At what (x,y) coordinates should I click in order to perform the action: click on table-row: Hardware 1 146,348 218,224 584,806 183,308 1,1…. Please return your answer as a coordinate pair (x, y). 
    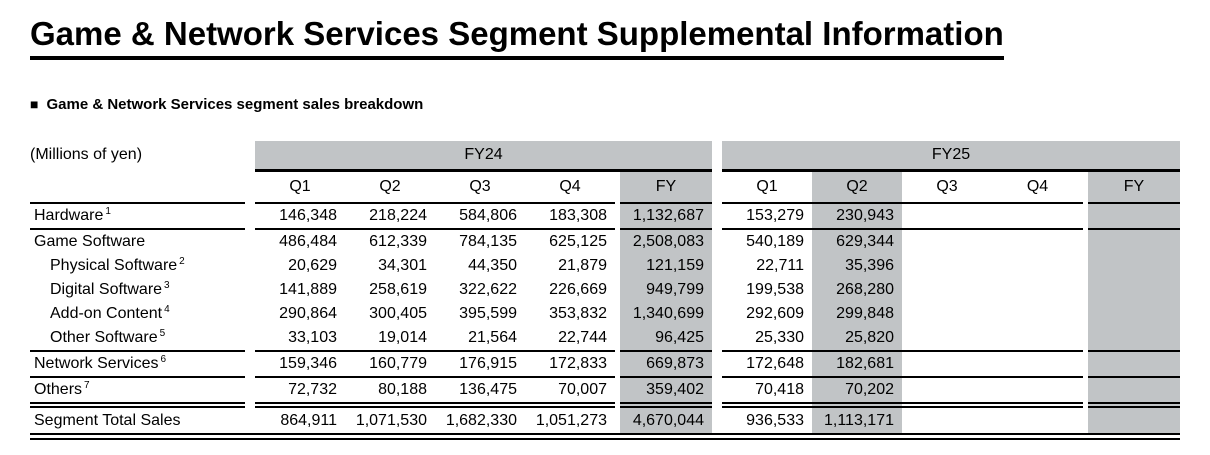
    Looking at the image, I should click on (605, 215).